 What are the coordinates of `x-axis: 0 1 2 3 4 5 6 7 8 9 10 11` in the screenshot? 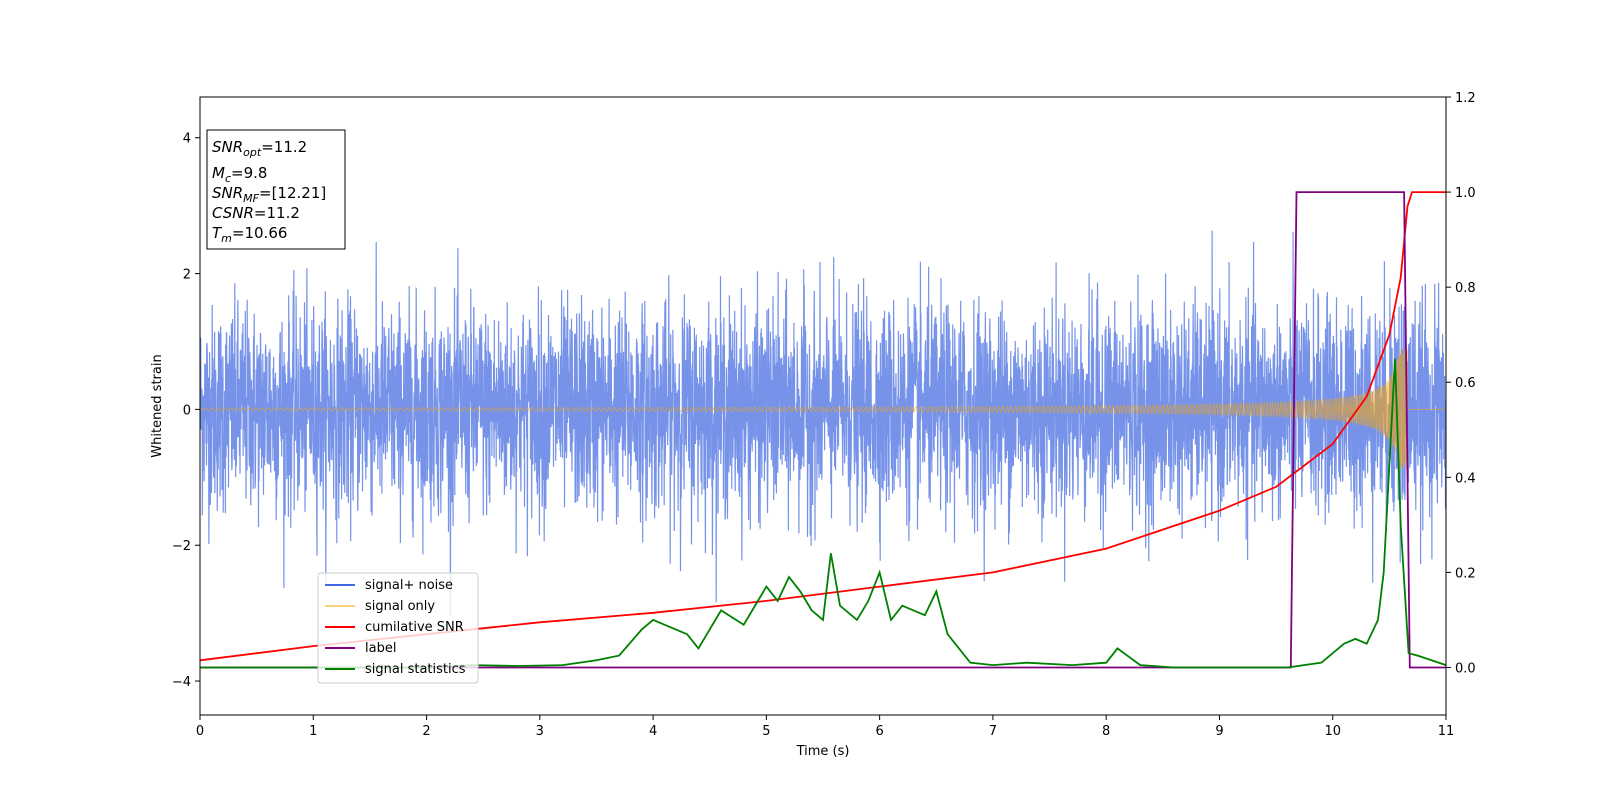 It's located at (825, 727).